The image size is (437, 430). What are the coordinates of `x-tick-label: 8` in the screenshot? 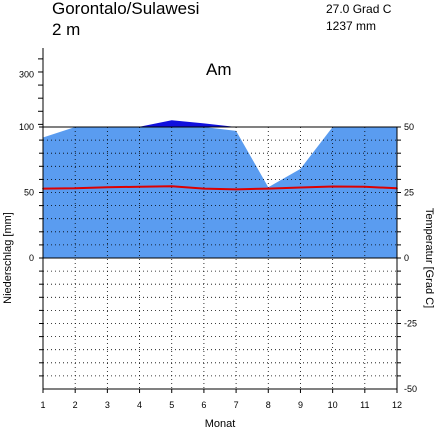 It's located at (268, 405).